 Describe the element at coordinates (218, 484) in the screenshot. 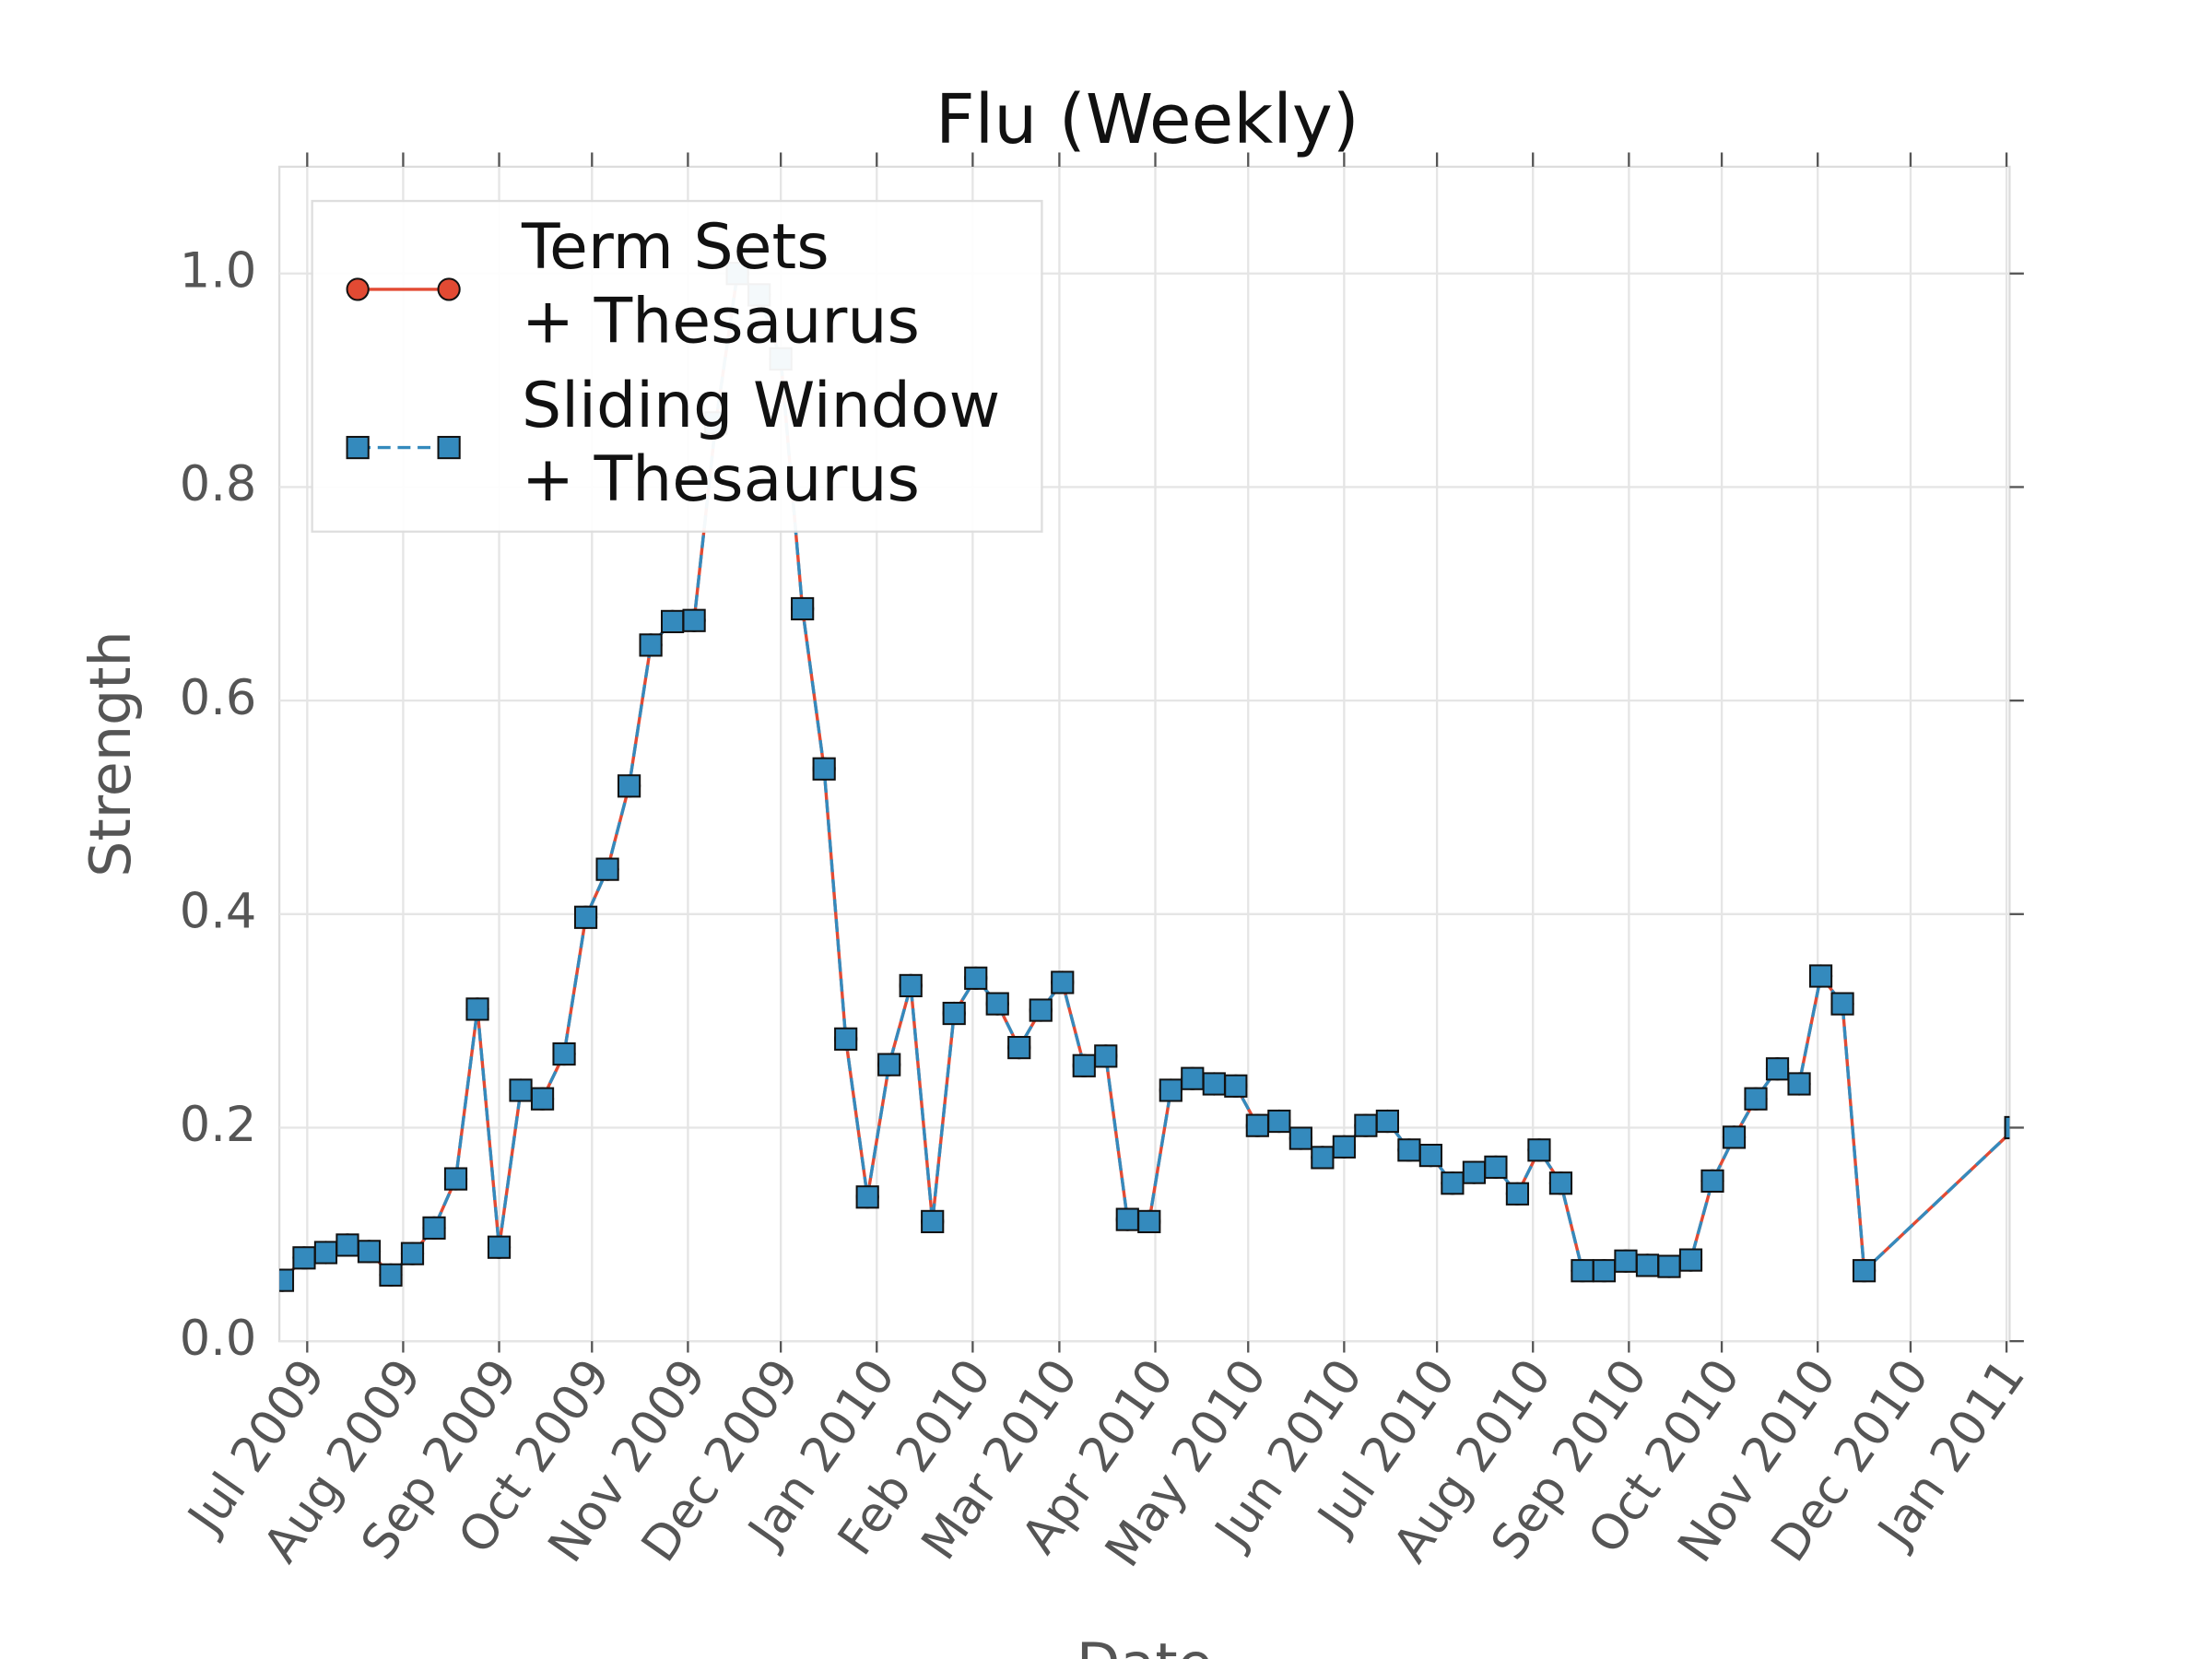

I see `y-tick-label: 0.8` at that location.